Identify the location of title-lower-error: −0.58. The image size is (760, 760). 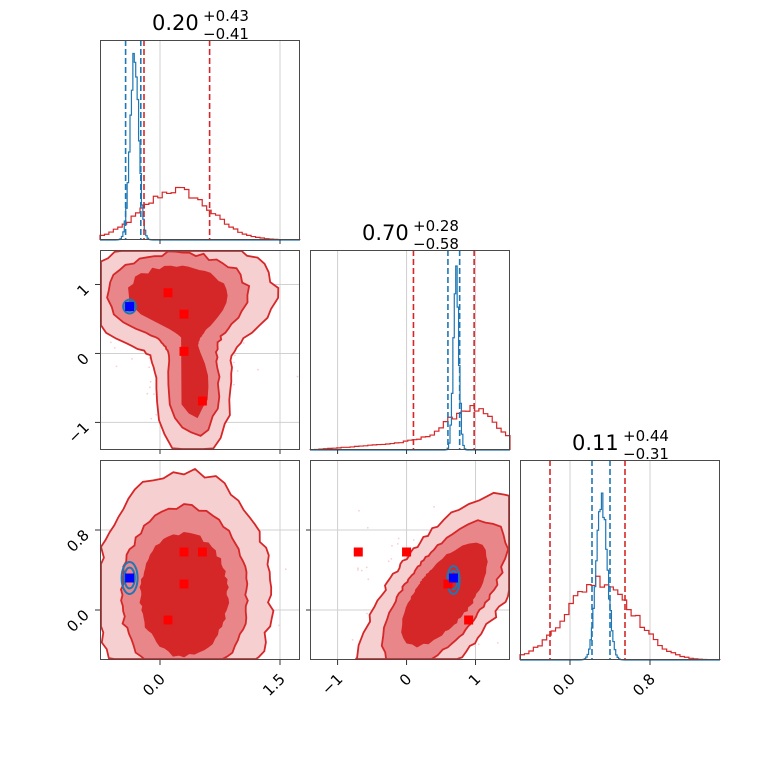
(436, 244).